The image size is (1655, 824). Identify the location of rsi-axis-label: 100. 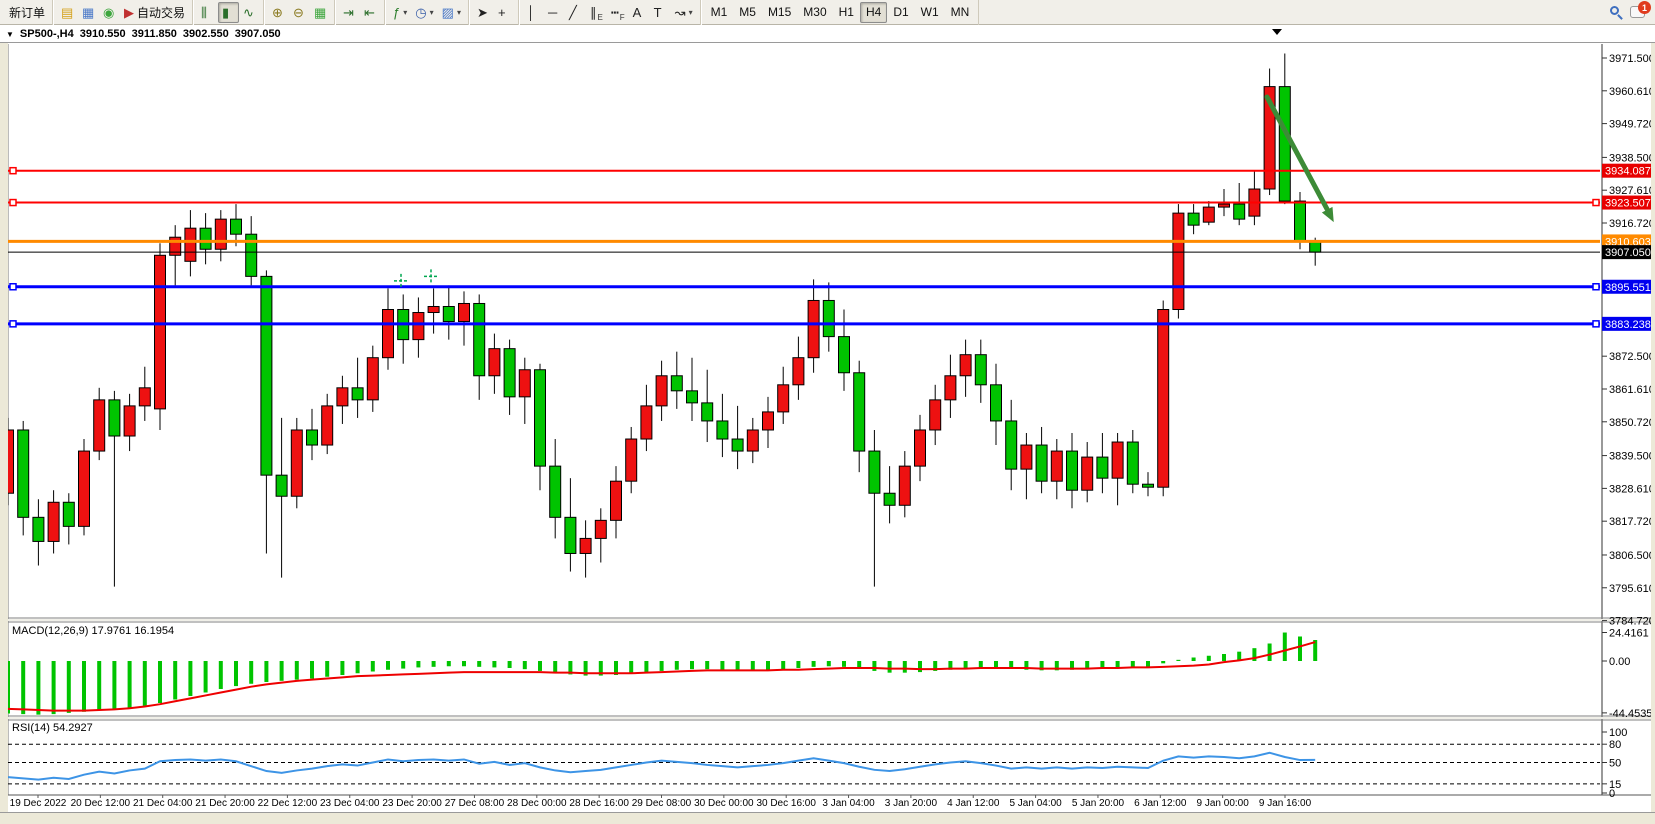
(1618, 733).